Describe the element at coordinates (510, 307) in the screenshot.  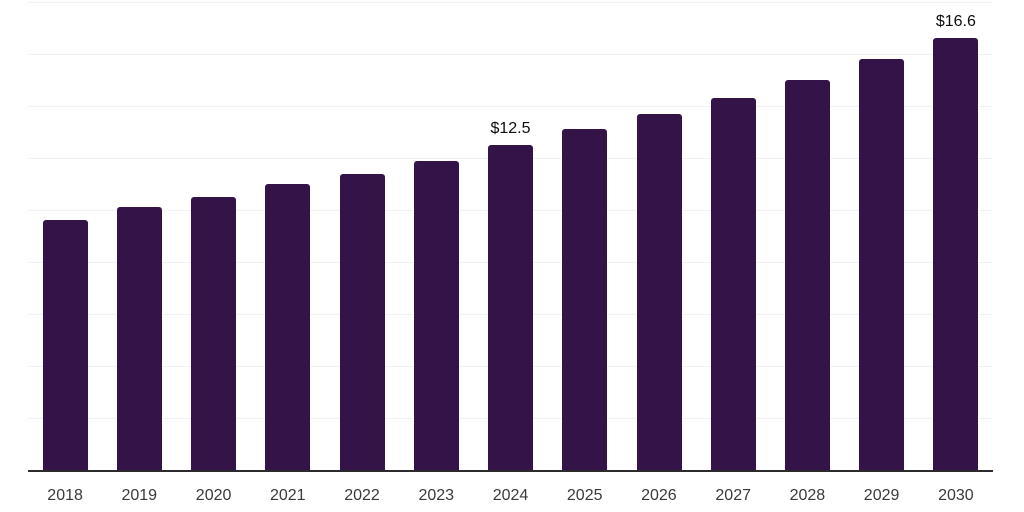
I see `bar-2024` at that location.